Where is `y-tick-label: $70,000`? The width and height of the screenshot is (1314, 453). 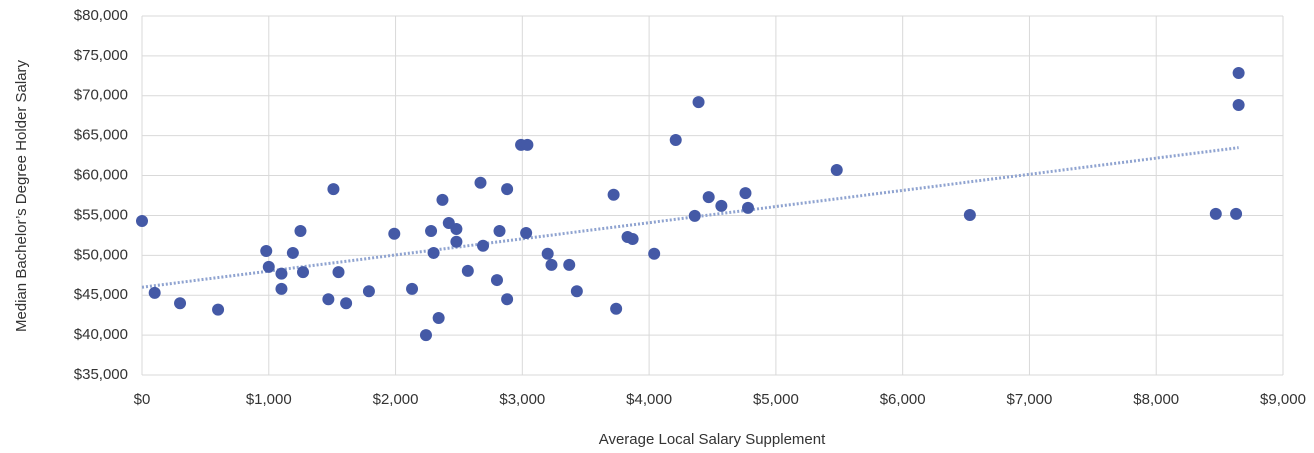
y-tick-label: $70,000 is located at coordinates (101, 95).